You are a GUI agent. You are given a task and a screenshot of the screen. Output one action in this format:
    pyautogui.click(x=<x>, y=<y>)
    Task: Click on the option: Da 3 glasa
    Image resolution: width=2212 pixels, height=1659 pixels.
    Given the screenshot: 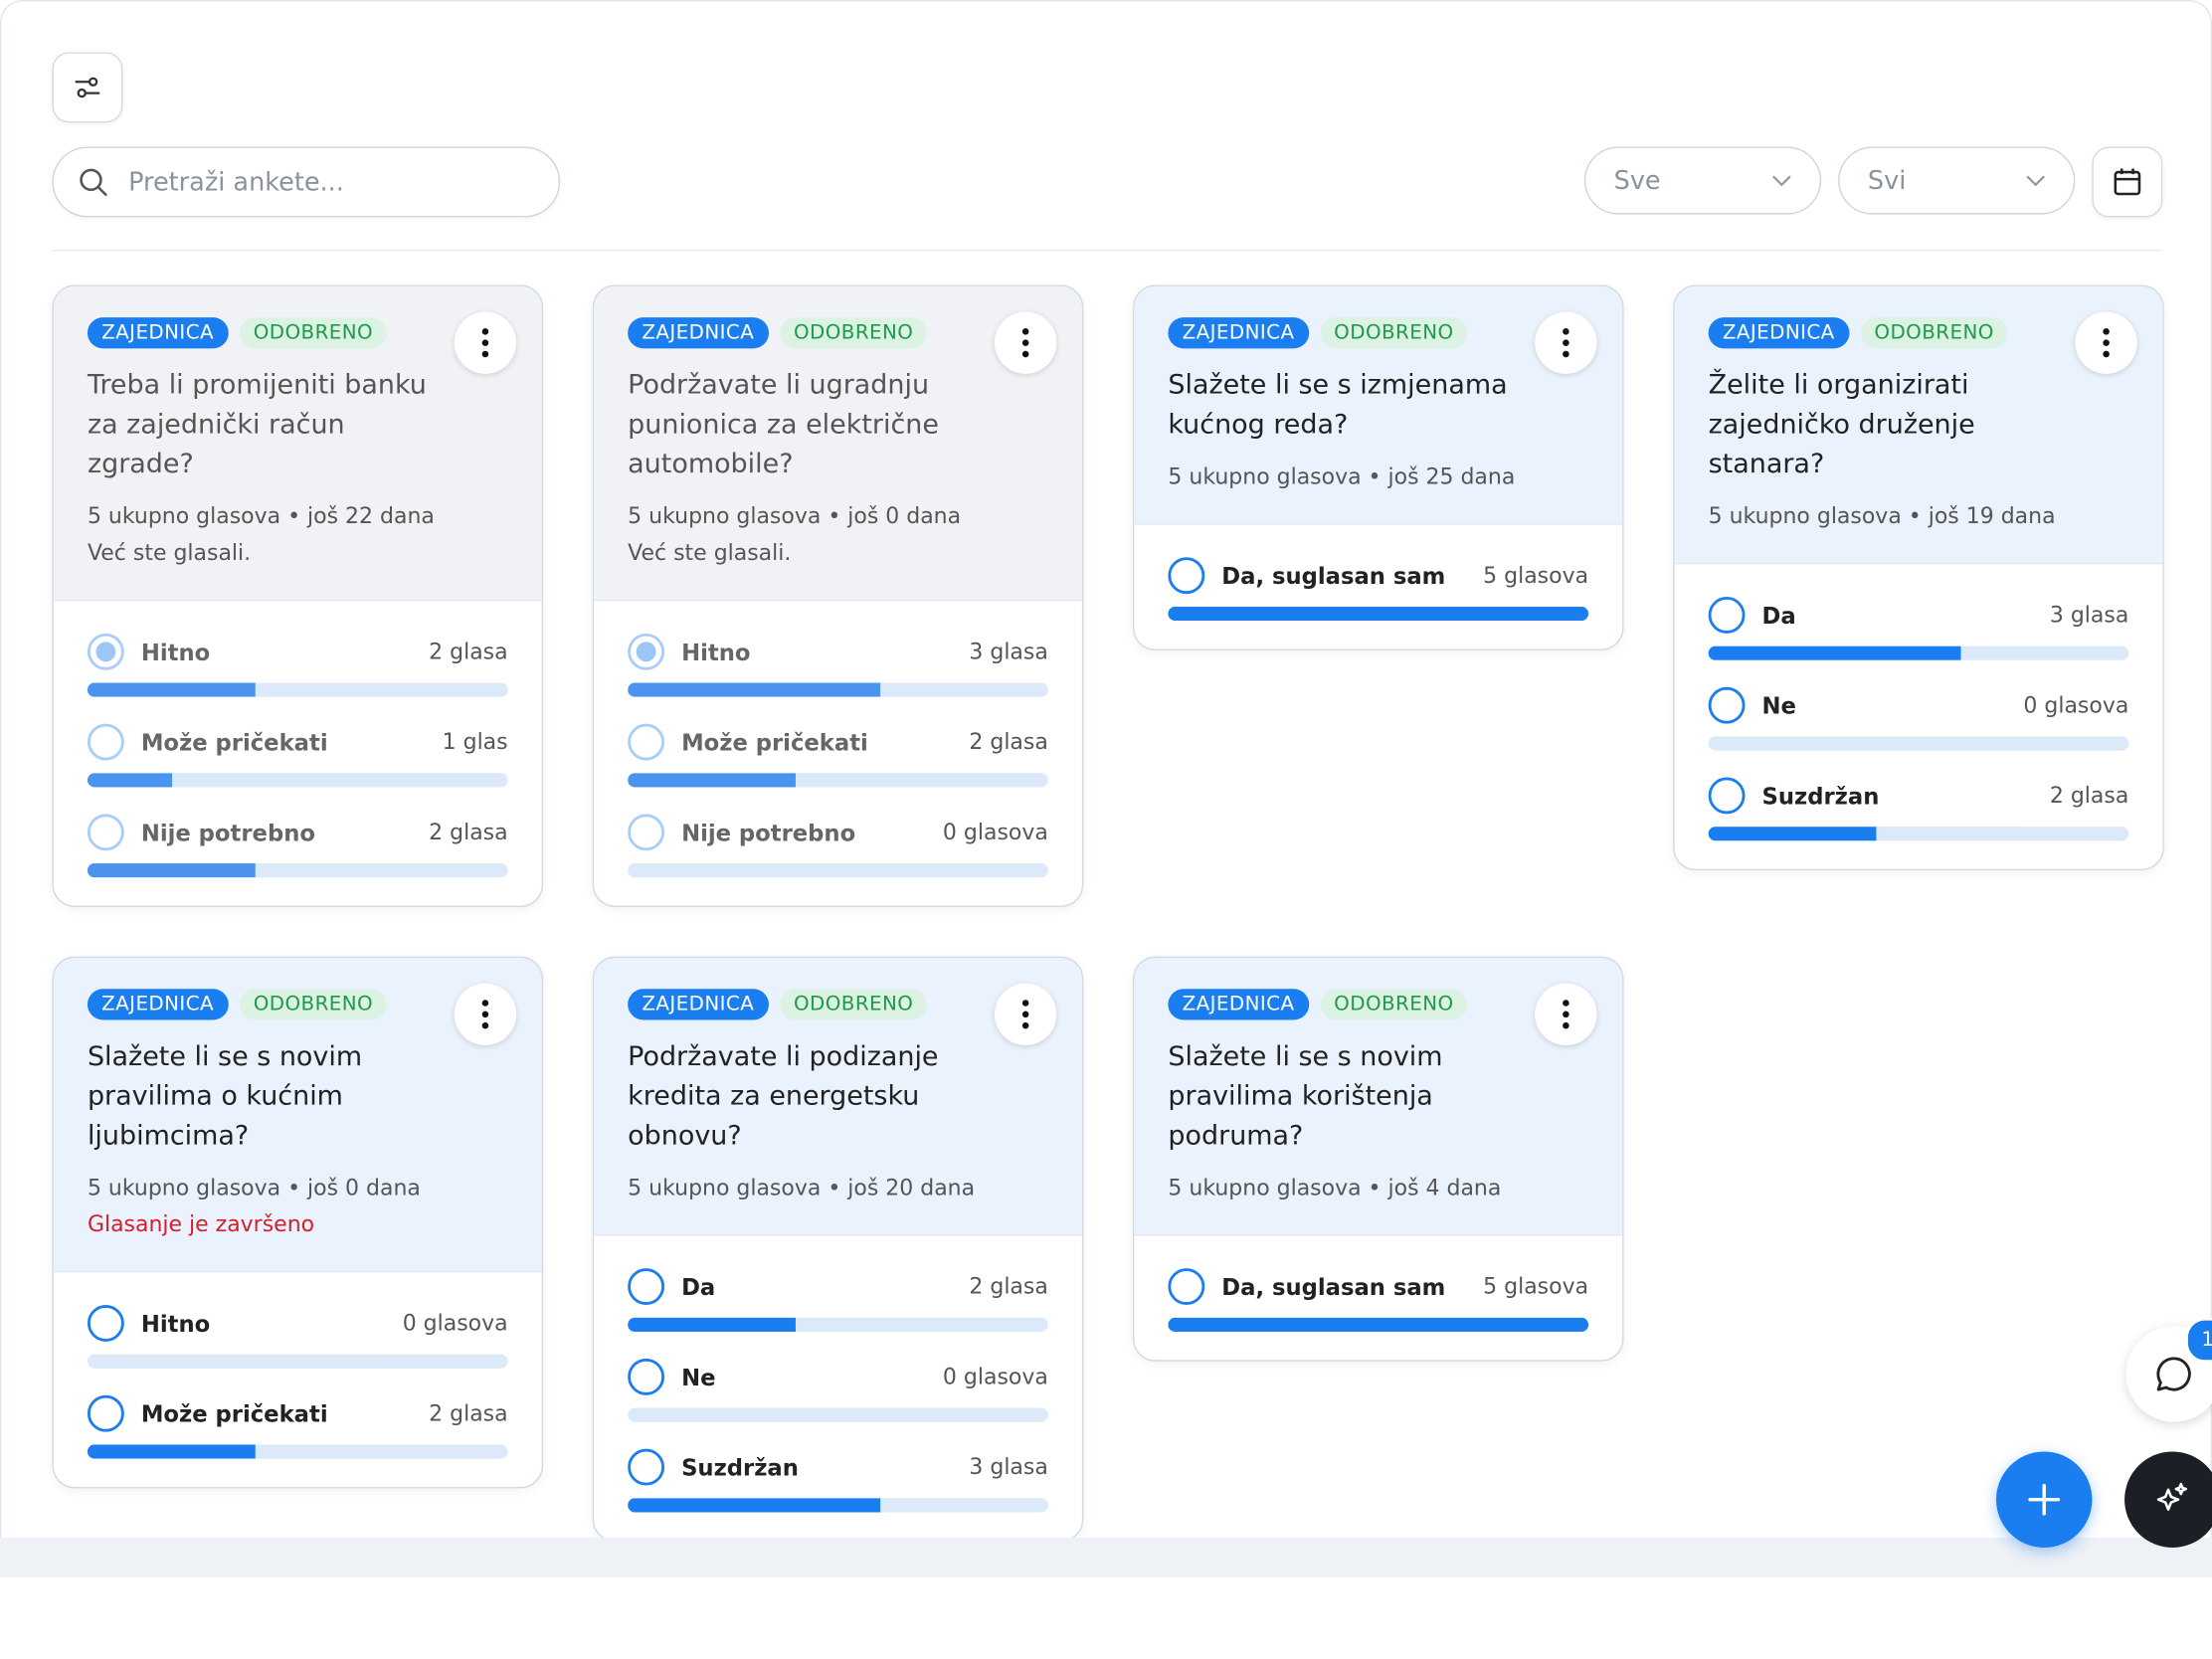 What is the action you would take?
    pyautogui.click(x=1918, y=628)
    